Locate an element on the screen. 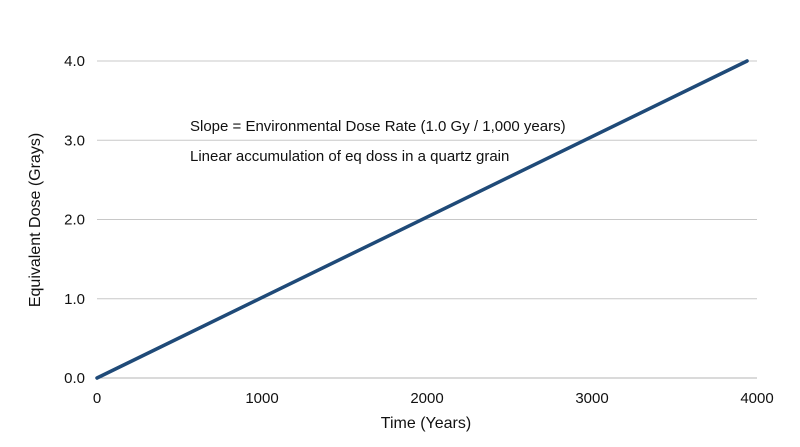 The width and height of the screenshot is (800, 447). x-axis-title: Time (Years) is located at coordinates (426, 423).